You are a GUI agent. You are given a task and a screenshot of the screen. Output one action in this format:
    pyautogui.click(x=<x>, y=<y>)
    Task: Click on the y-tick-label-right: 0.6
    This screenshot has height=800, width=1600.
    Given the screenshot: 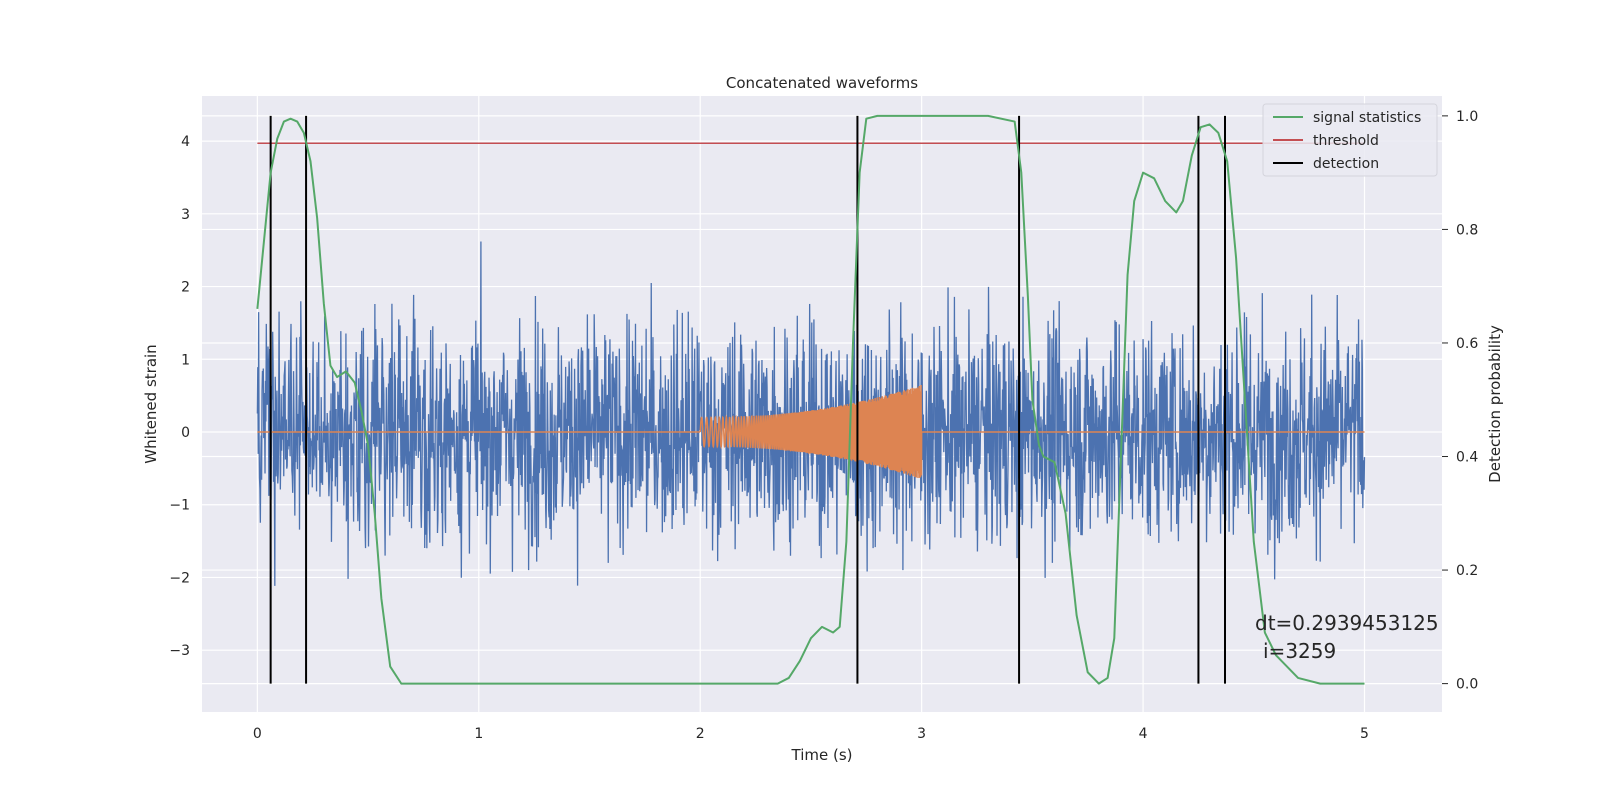 What is the action you would take?
    pyautogui.click(x=1467, y=344)
    